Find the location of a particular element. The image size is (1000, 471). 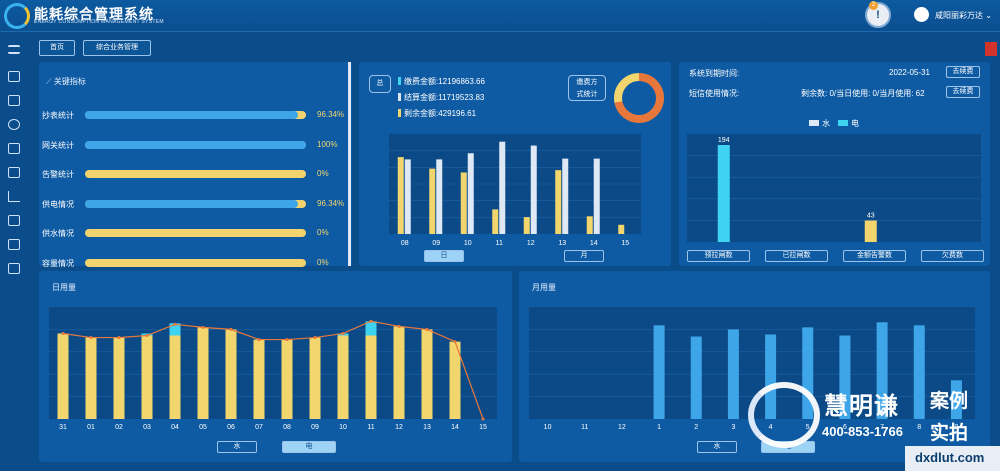

x-tick-label: 09 is located at coordinates (436, 243).